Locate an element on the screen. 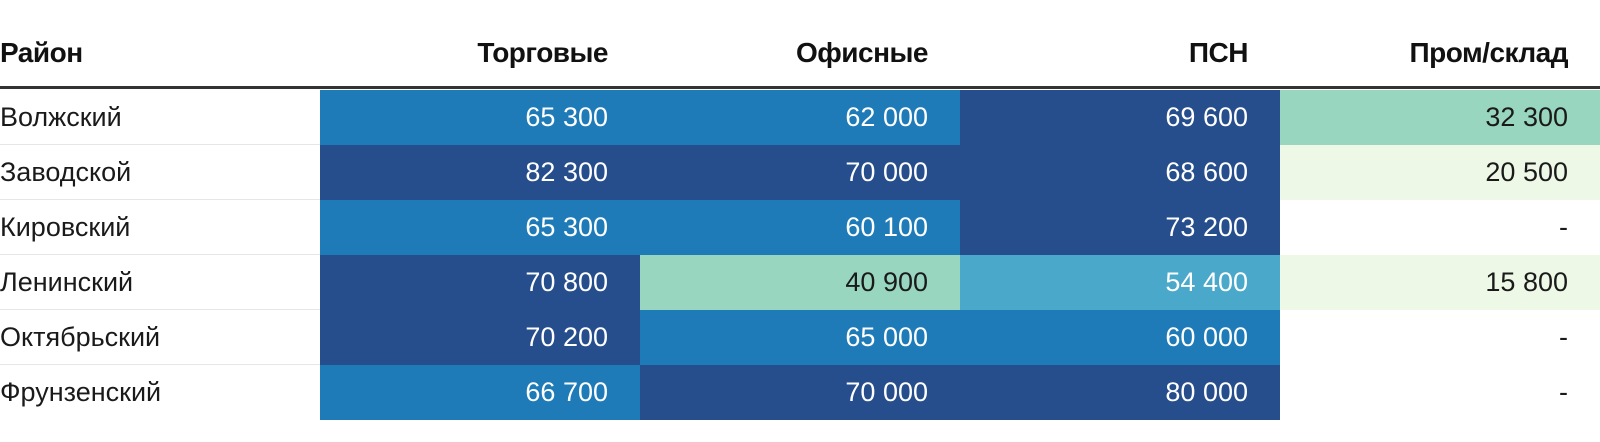  header-divider is located at coordinates (800, 87).